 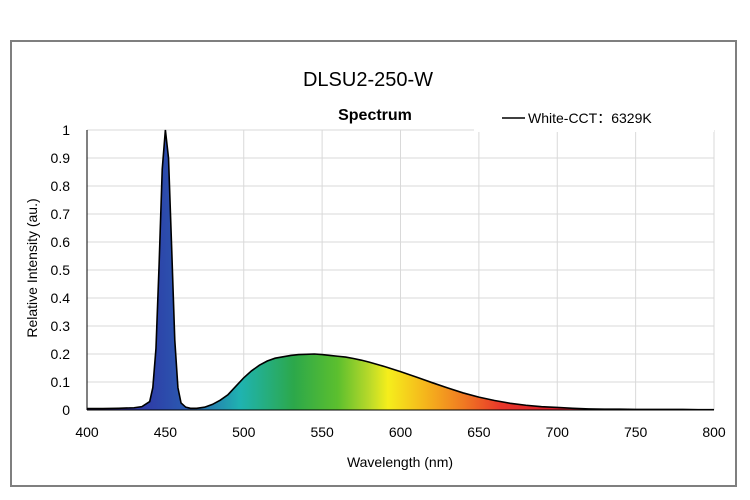 What do you see at coordinates (558, 432) in the screenshot?
I see `x-tick-label: 700` at bounding box center [558, 432].